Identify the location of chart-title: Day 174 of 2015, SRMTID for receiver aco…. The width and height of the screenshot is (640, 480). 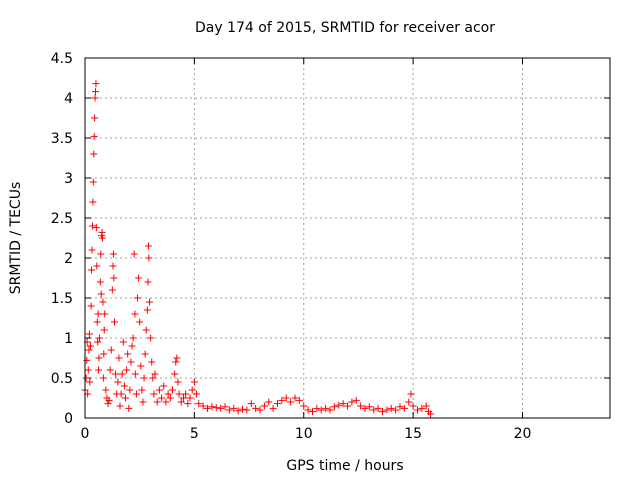
(345, 28).